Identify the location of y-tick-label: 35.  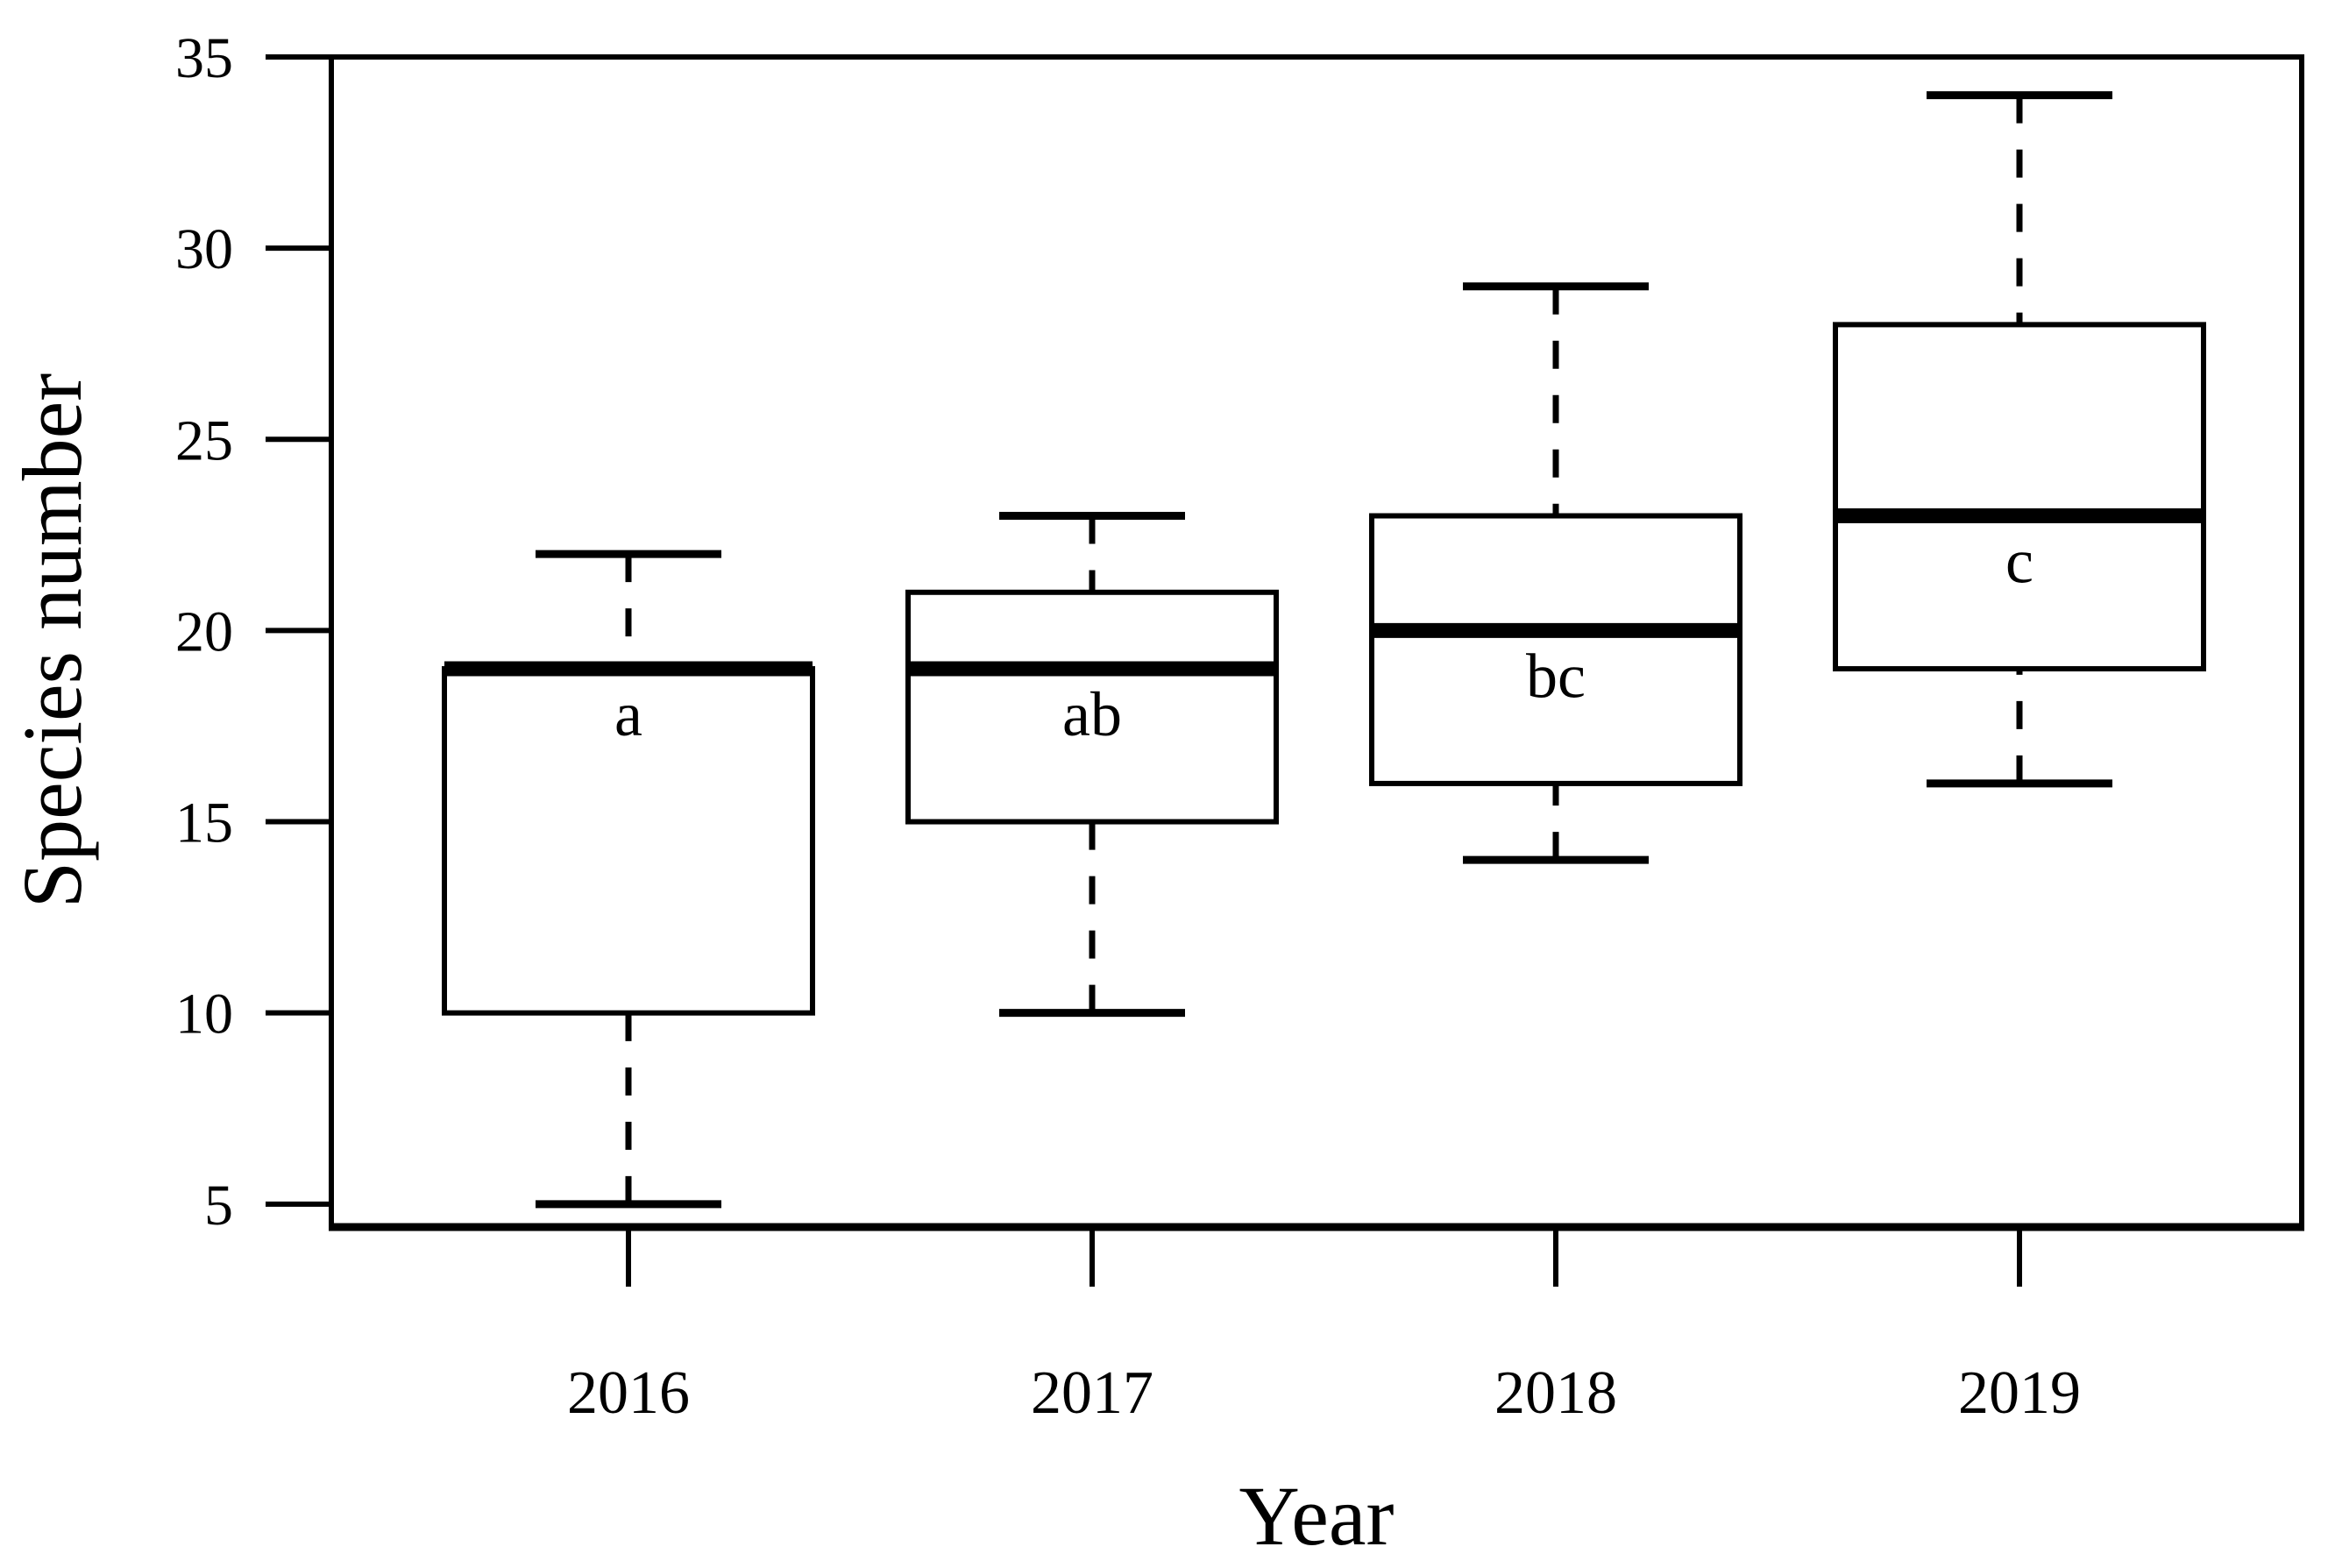
(204, 58).